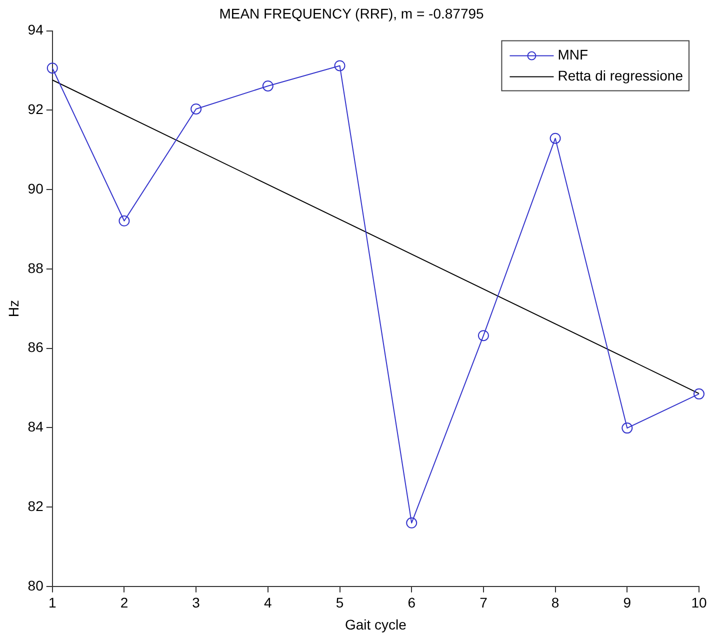  What do you see at coordinates (36, 585) in the screenshot?
I see `y-tick-label: 80` at bounding box center [36, 585].